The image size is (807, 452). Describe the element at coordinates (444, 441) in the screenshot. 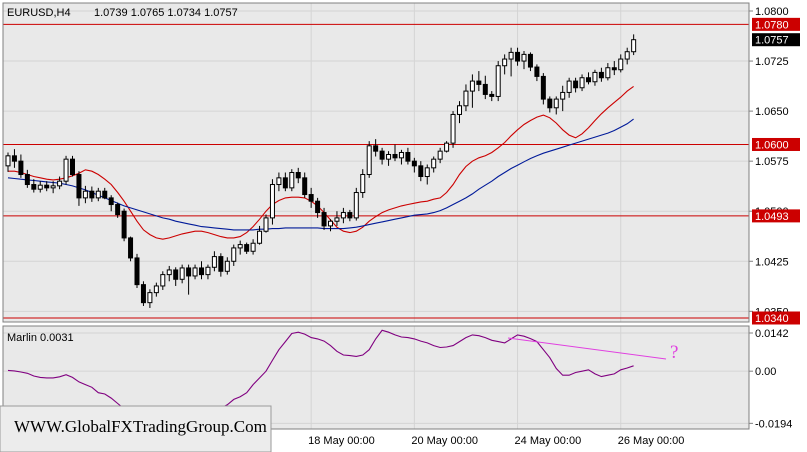

I see `time-tick-label: 20 May 00:00` at that location.